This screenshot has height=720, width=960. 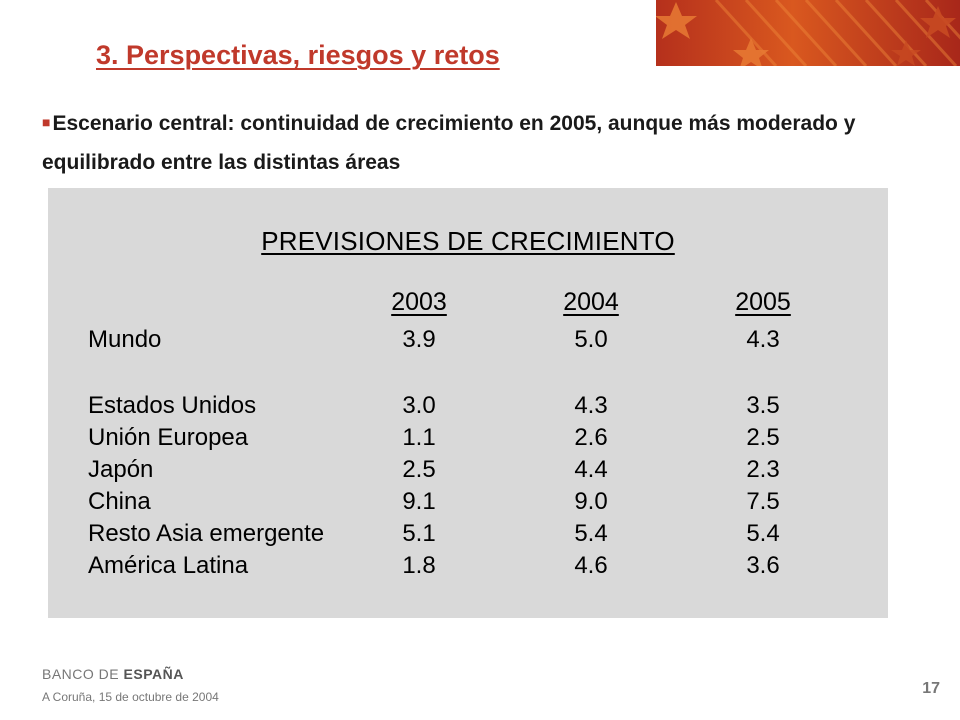 What do you see at coordinates (419, 437) in the screenshot?
I see `cell-value: 1.1` at bounding box center [419, 437].